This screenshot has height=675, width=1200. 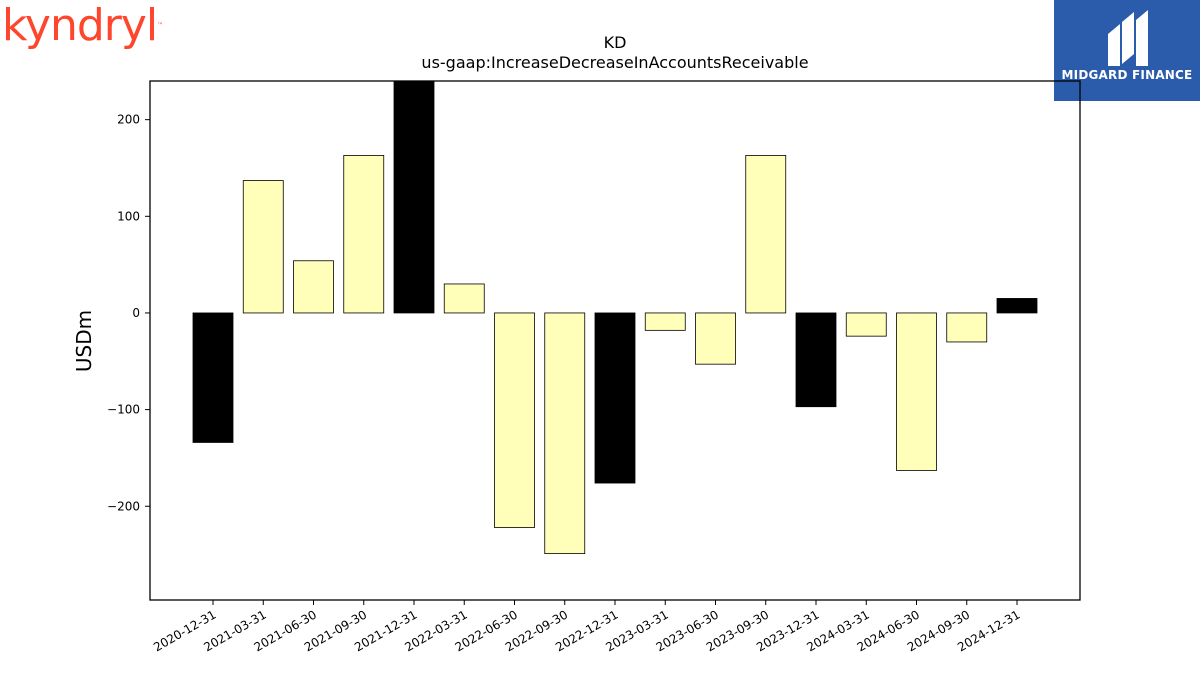 What do you see at coordinates (136, 313) in the screenshot?
I see `y-tick-label: 0` at bounding box center [136, 313].